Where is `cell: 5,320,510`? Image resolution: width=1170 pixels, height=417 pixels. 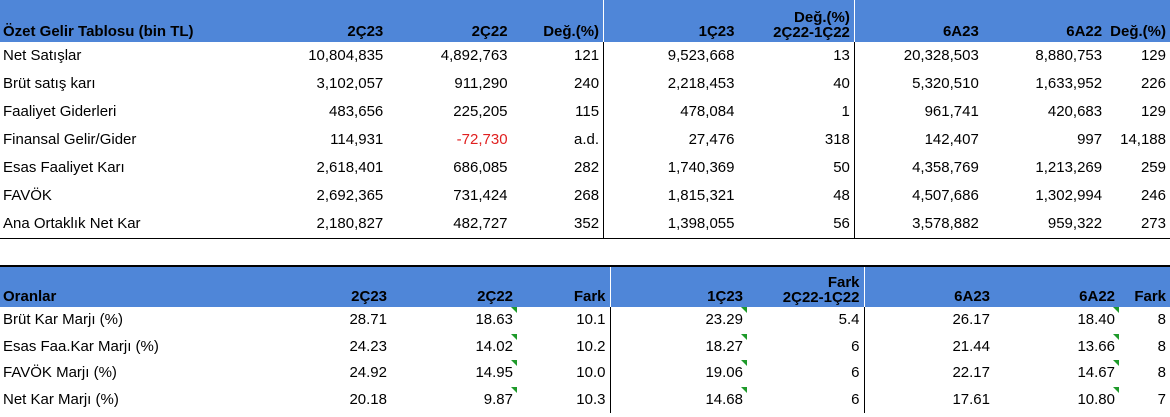
cell: 5,320,510 is located at coordinates (918, 84).